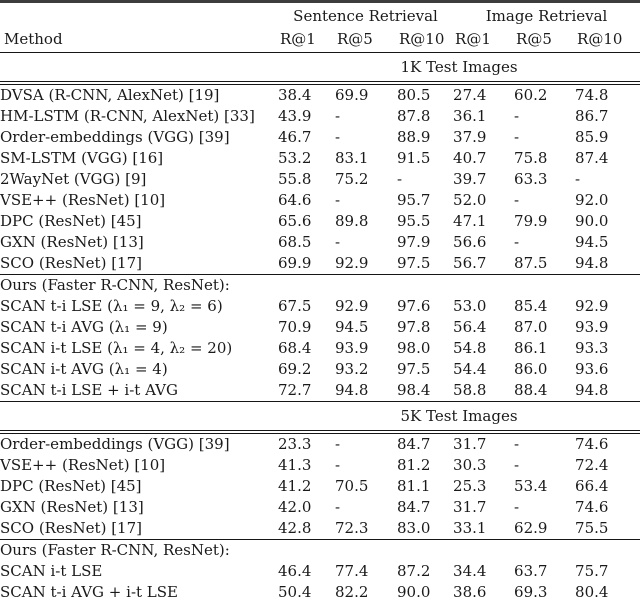 The height and width of the screenshot is (603, 640). Describe the element at coordinates (352, 571) in the screenshot. I see `value-cell: 77.4` at that location.